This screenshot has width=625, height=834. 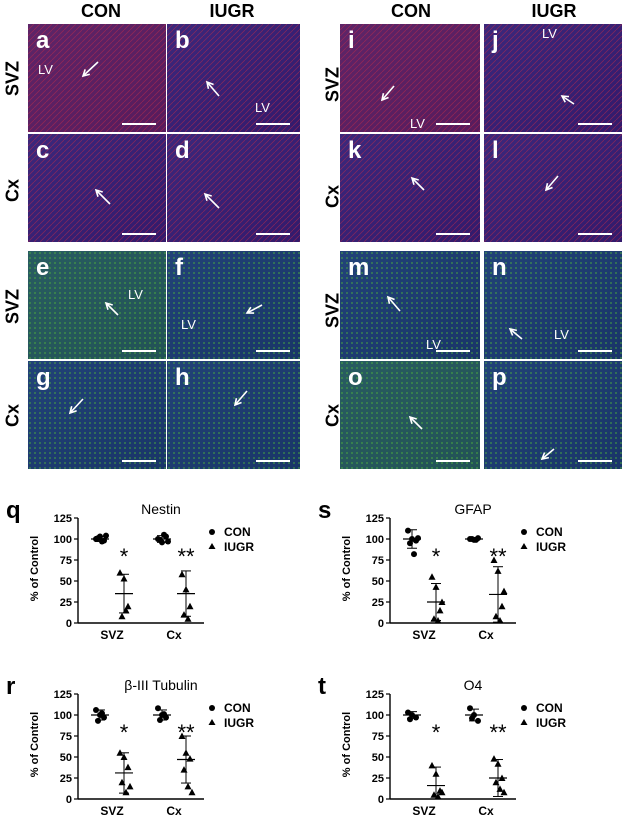 I want to click on micrograph-panel-p: p, so click(x=553, y=415).